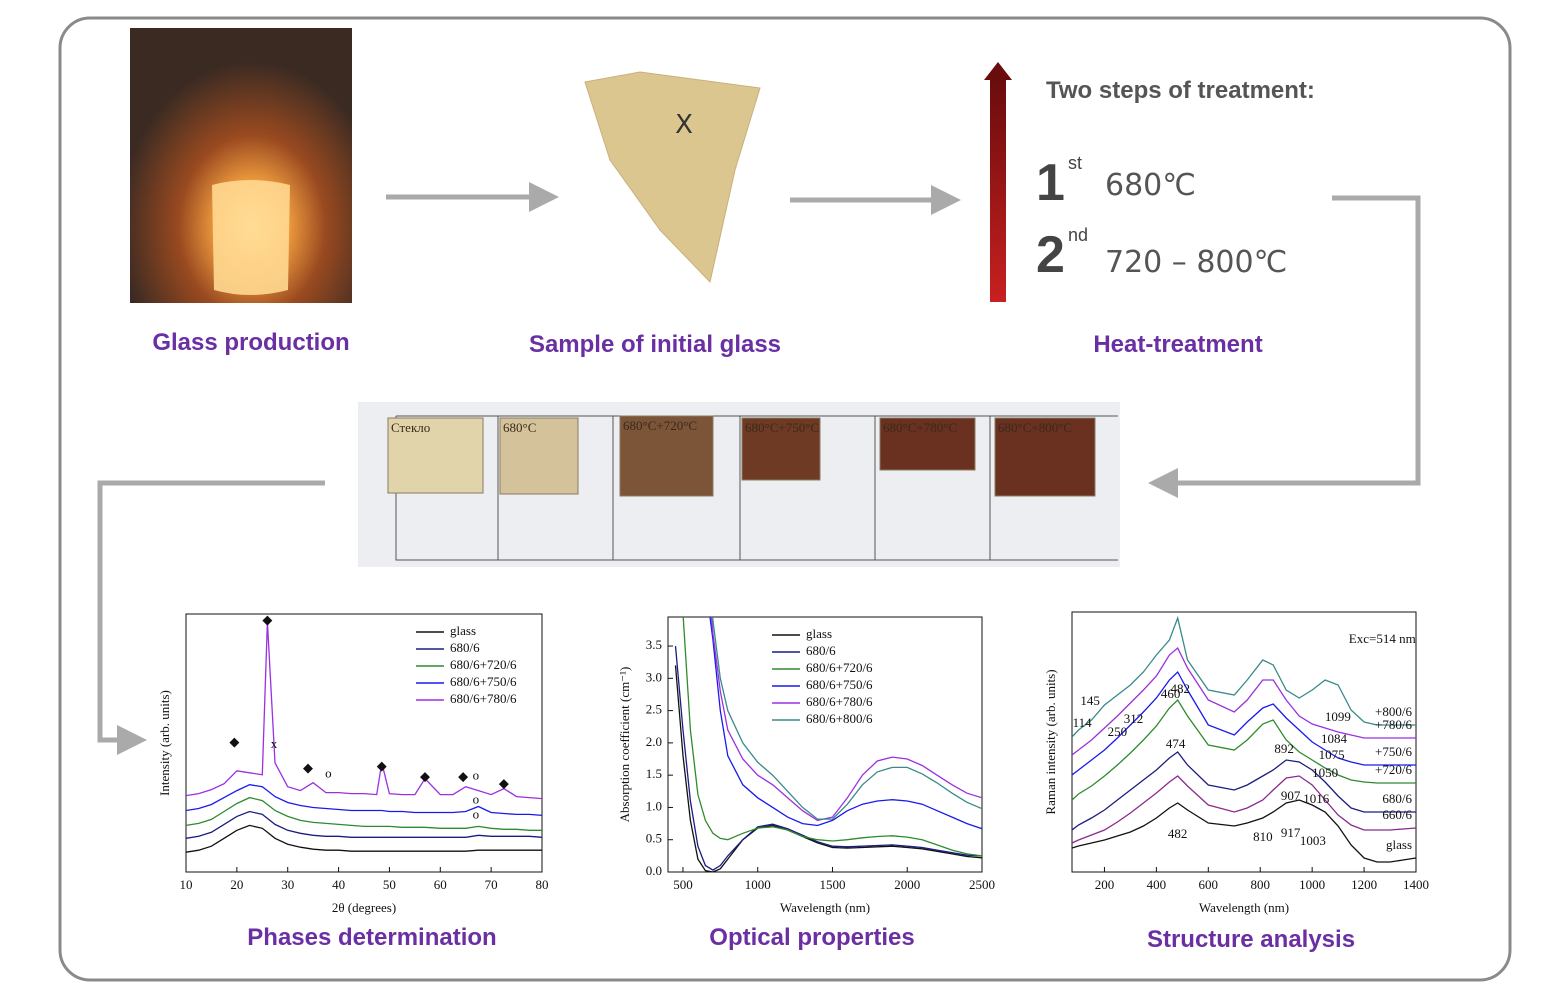  Describe the element at coordinates (1050, 183) in the screenshot. I see `step-number: 1` at that location.